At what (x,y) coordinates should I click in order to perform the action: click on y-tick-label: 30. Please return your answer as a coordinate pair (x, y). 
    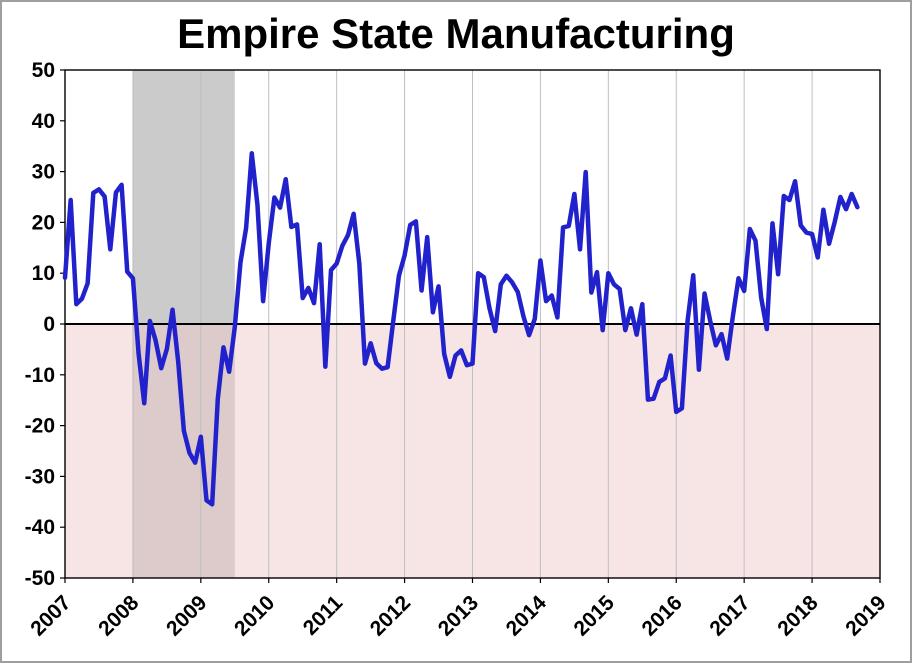
    Looking at the image, I should click on (43, 172).